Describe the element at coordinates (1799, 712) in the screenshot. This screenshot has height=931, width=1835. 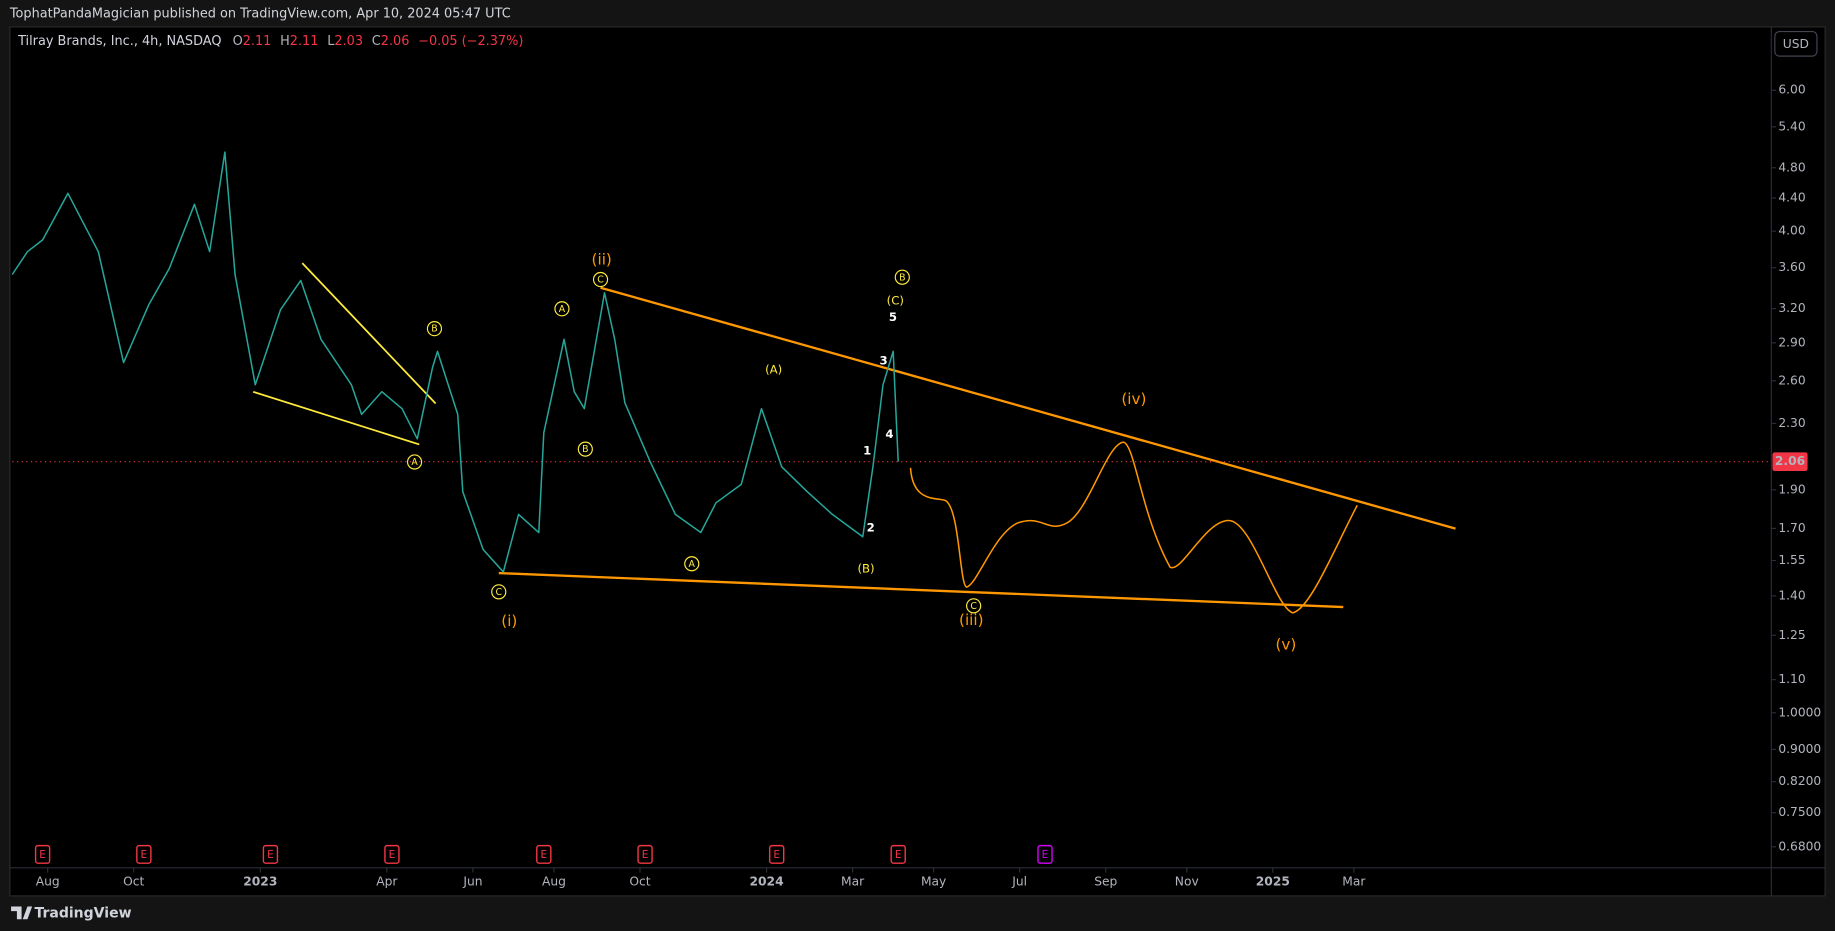
I see `y-tick-label: 1.0000` at that location.